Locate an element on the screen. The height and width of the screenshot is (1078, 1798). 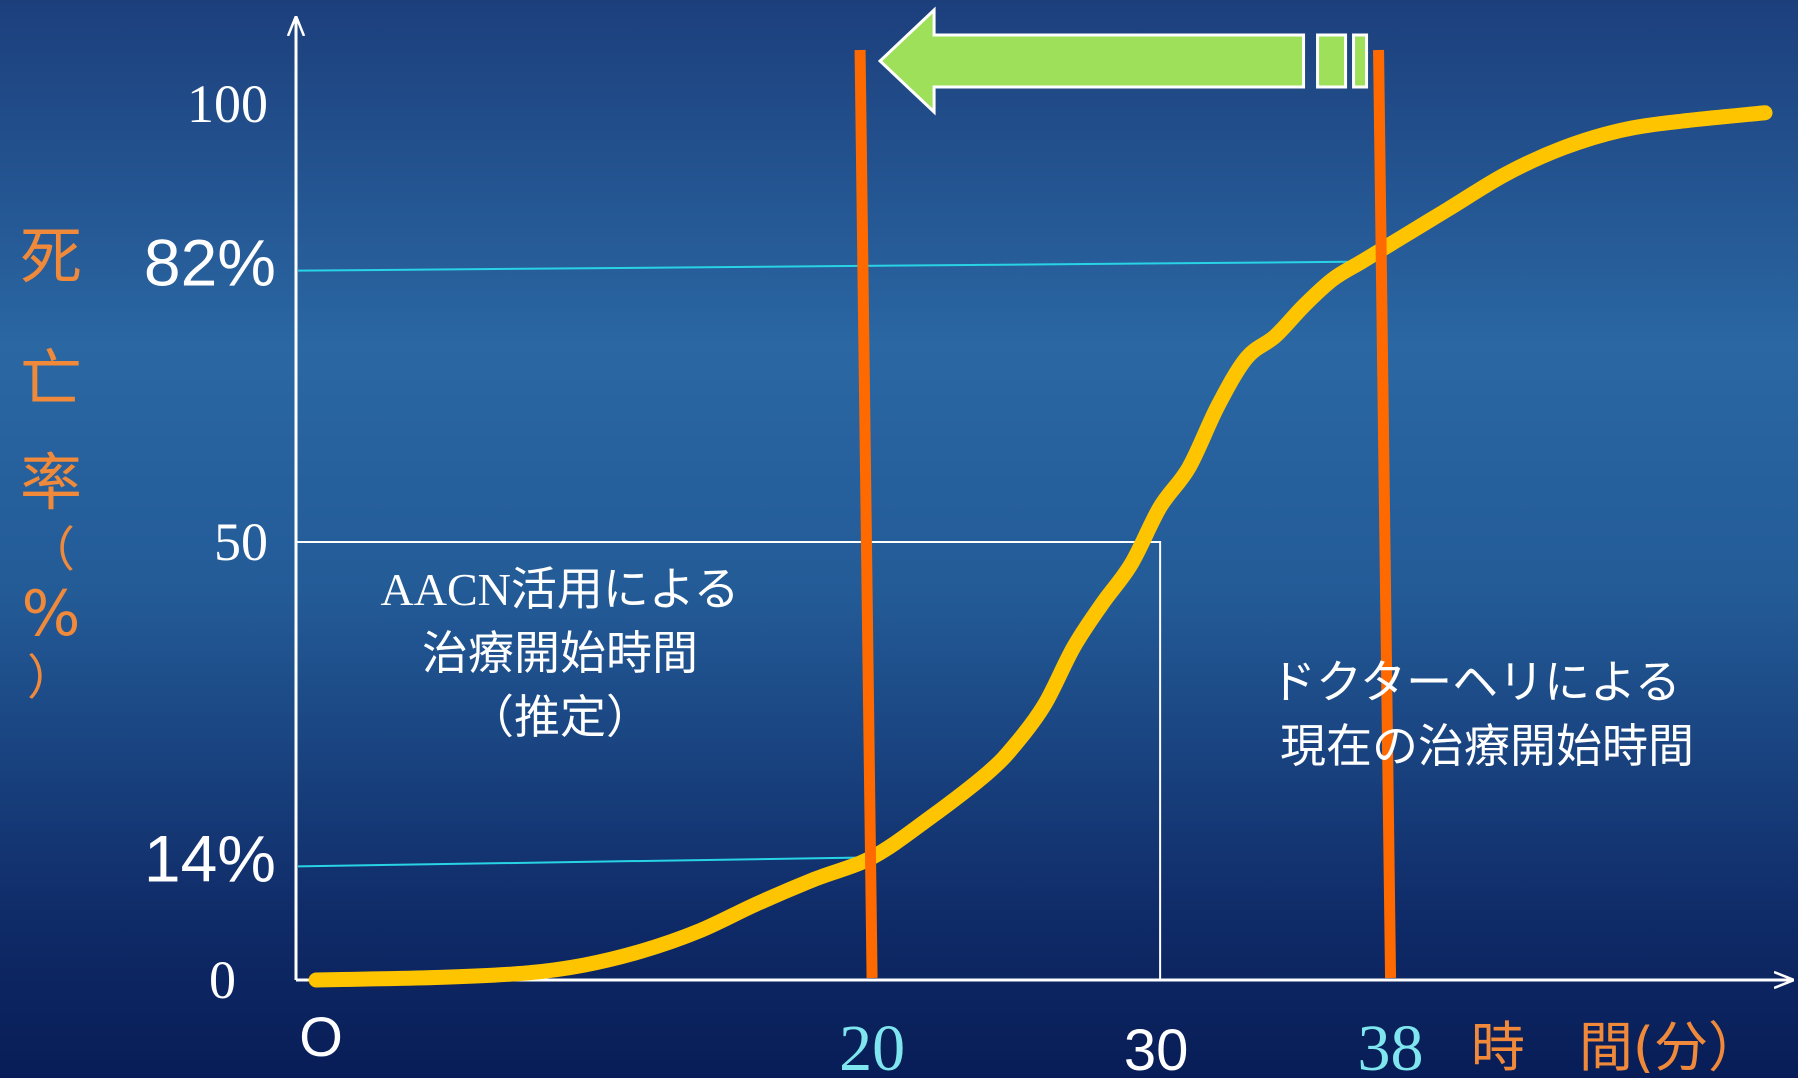
annotation-aacn-line: （推定） is located at coordinates (560, 717).